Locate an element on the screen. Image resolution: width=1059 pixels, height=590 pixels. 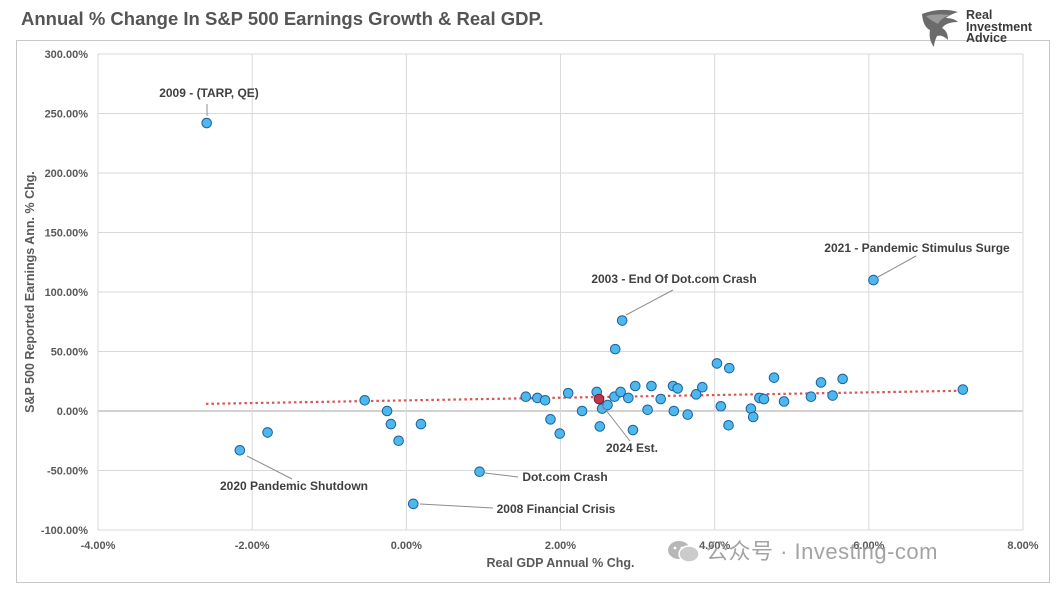
eagle-logo-icon is located at coordinates (940, 28).